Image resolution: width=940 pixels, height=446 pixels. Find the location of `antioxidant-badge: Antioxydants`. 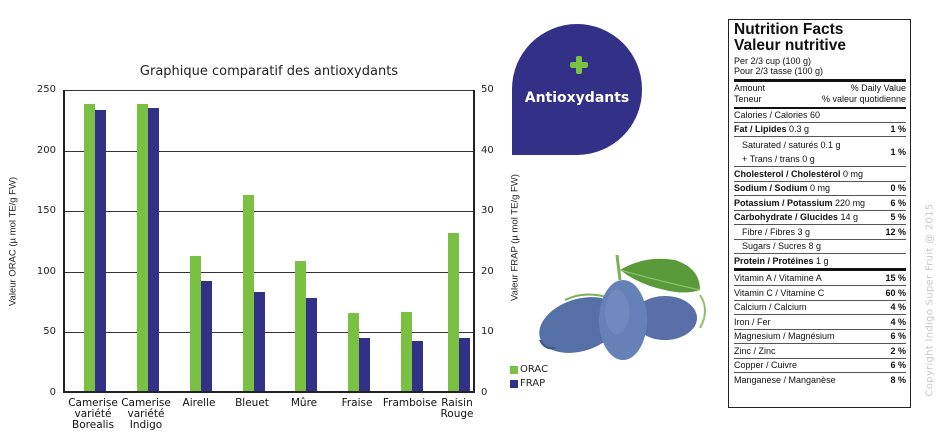

antioxidant-badge: Antioxydants is located at coordinates (577, 89).